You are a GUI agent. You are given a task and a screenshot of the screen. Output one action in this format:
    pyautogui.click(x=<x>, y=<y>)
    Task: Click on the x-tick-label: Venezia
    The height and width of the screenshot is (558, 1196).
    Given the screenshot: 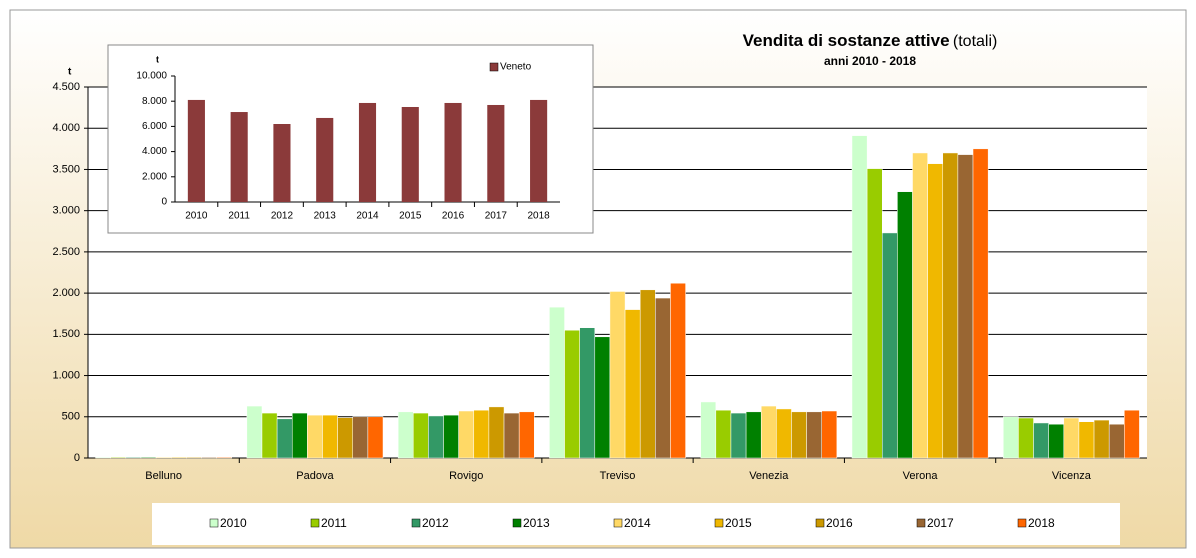 What is the action you would take?
    pyautogui.click(x=769, y=476)
    